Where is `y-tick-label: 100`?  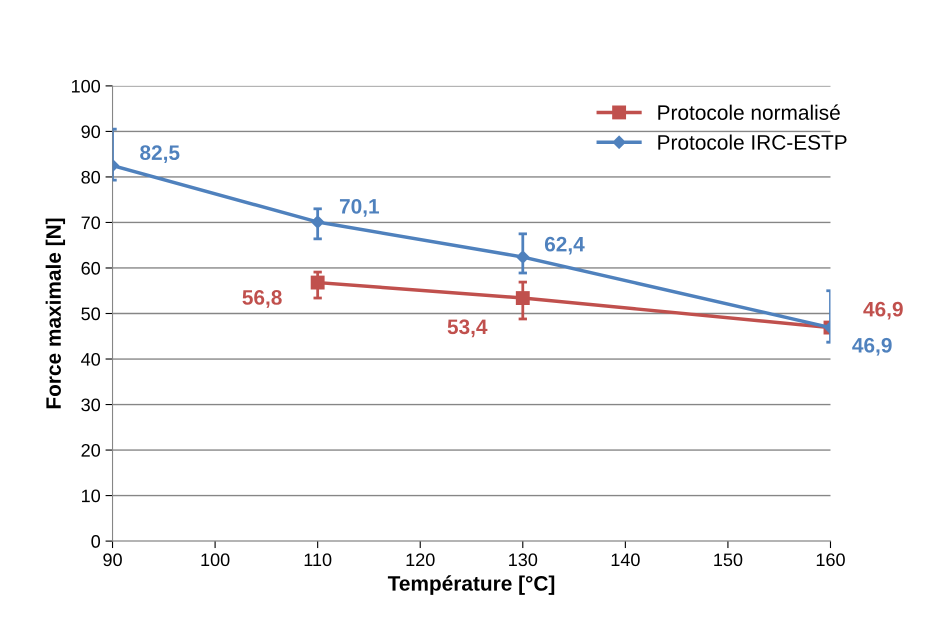 y-tick-label: 100 is located at coordinates (86, 86).